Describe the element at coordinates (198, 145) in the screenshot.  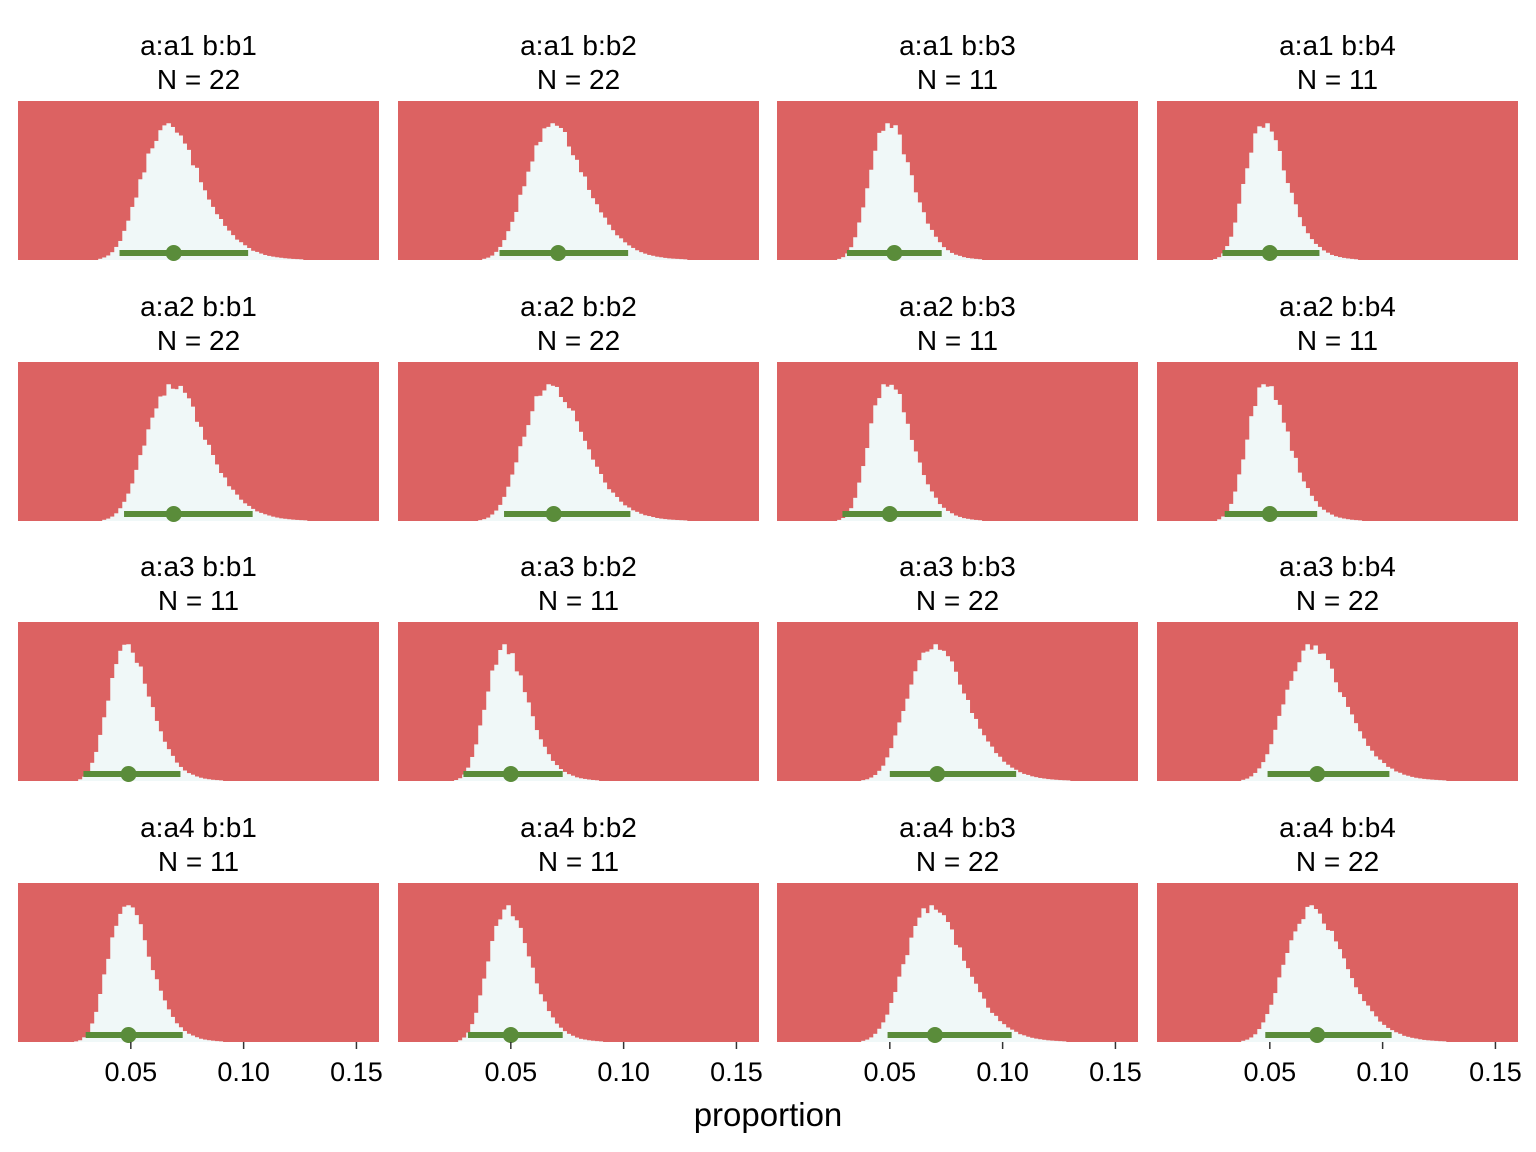
I see `facet-panel: a:a1 b:b1N = 22` at that location.